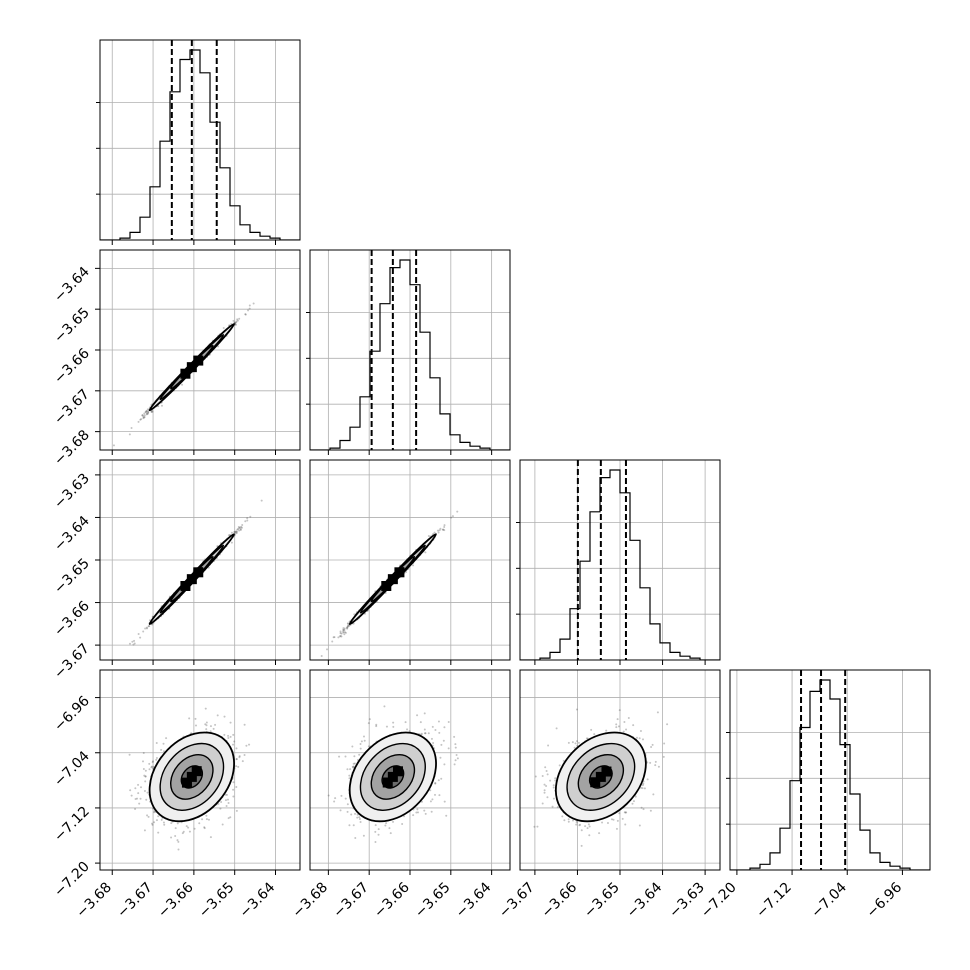  What do you see at coordinates (72, 491) in the screenshot?
I see `y-tick-label: −3.63` at bounding box center [72, 491].